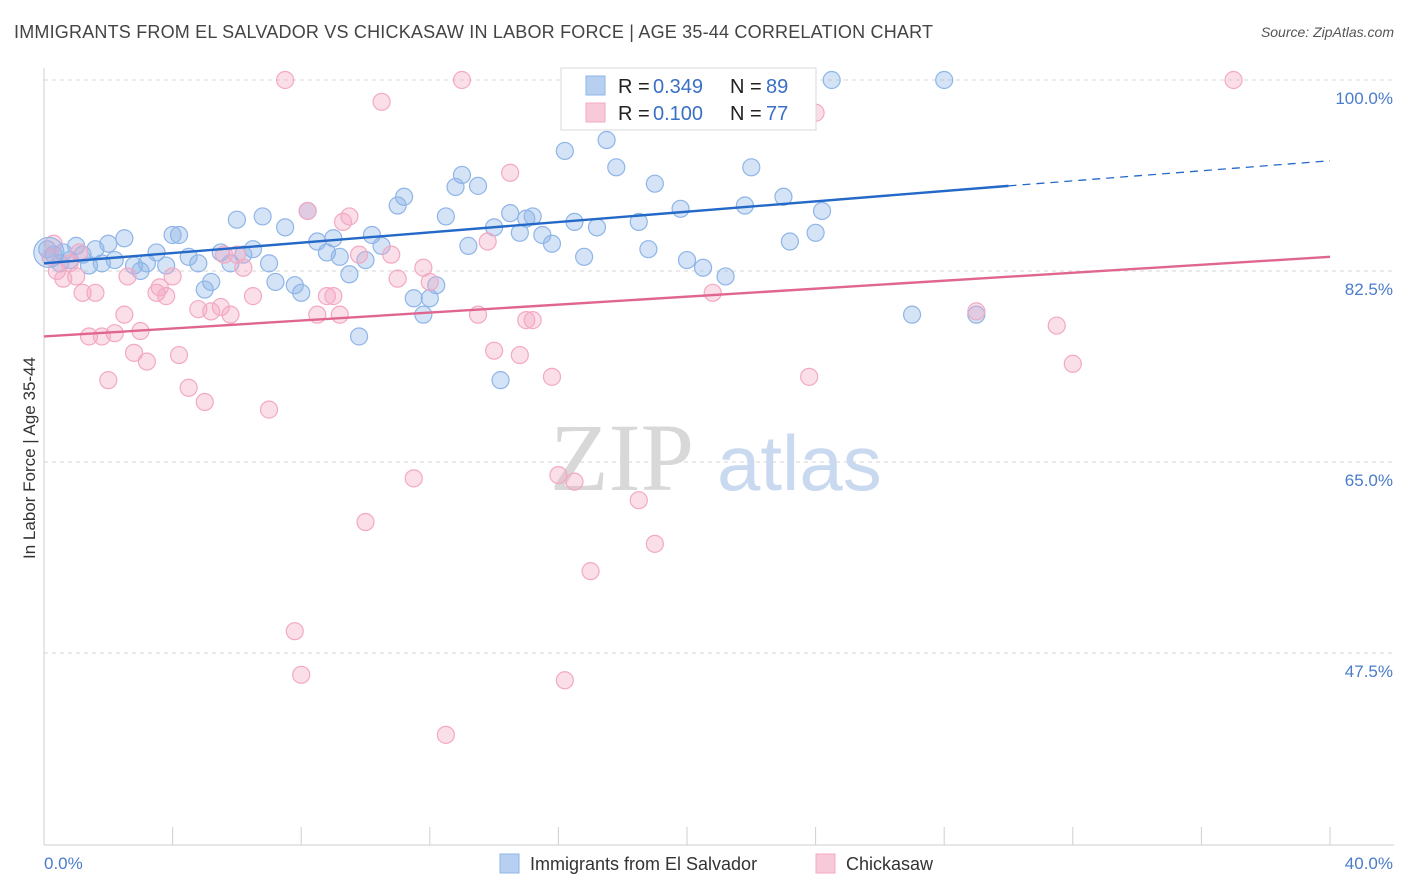  Describe the element at coordinates (595, 112) in the screenshot. I see `legend-swatch-pink` at that location.